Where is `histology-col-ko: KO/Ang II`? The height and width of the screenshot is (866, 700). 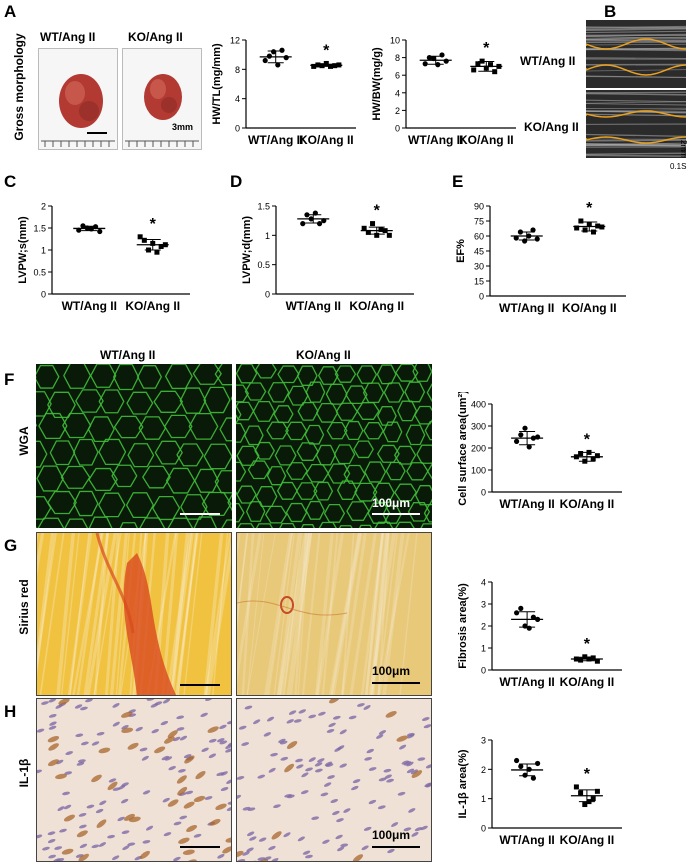
histology-col-ko: KO/Ang II is located at coordinates (323, 355).